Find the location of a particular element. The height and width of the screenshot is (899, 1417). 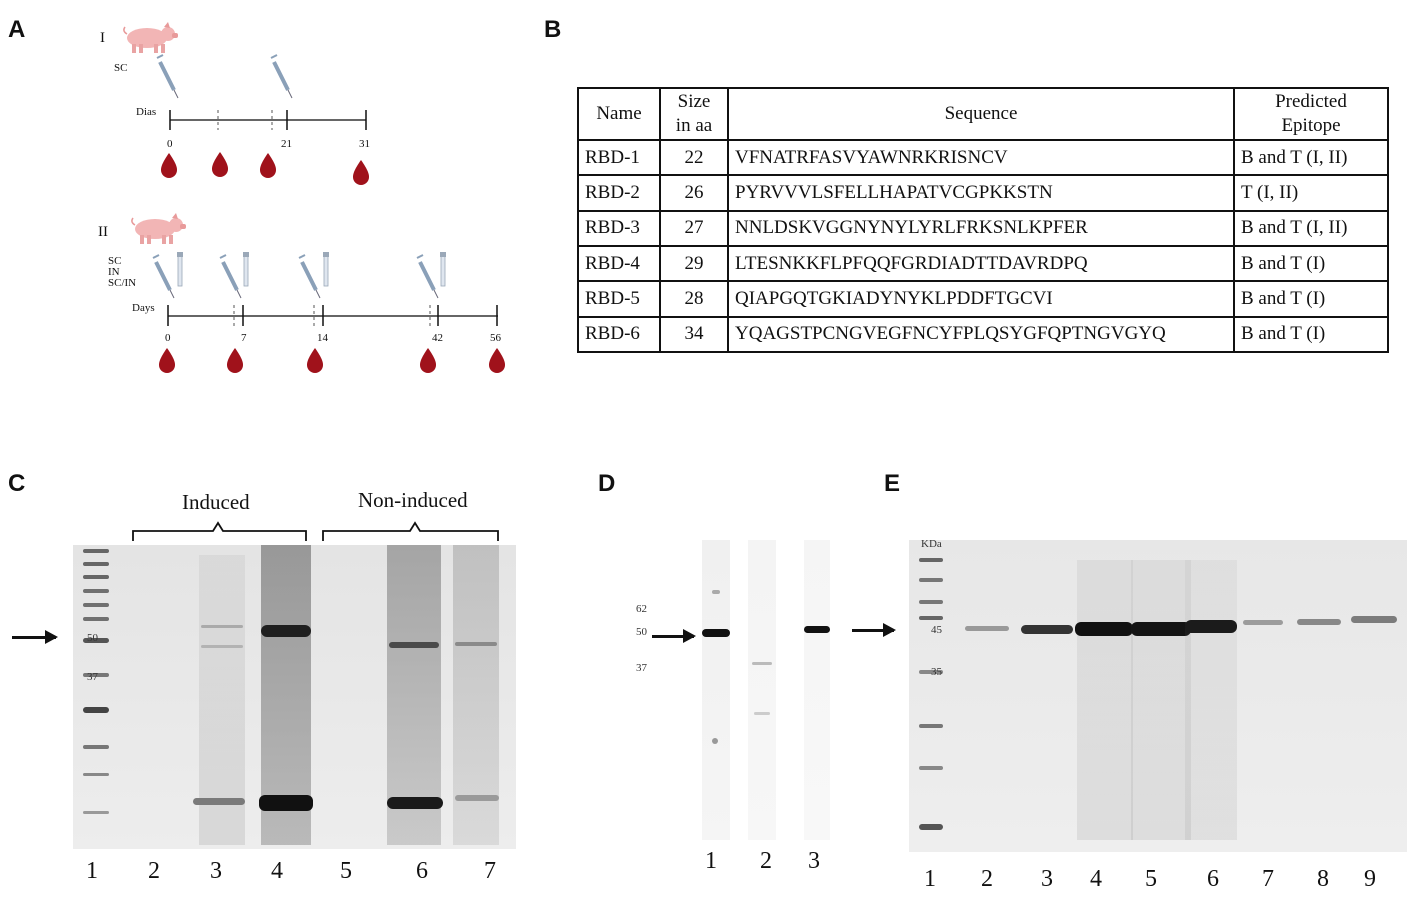

sds-page-gel-e: KDa 45 35 is located at coordinates (1158, 695).